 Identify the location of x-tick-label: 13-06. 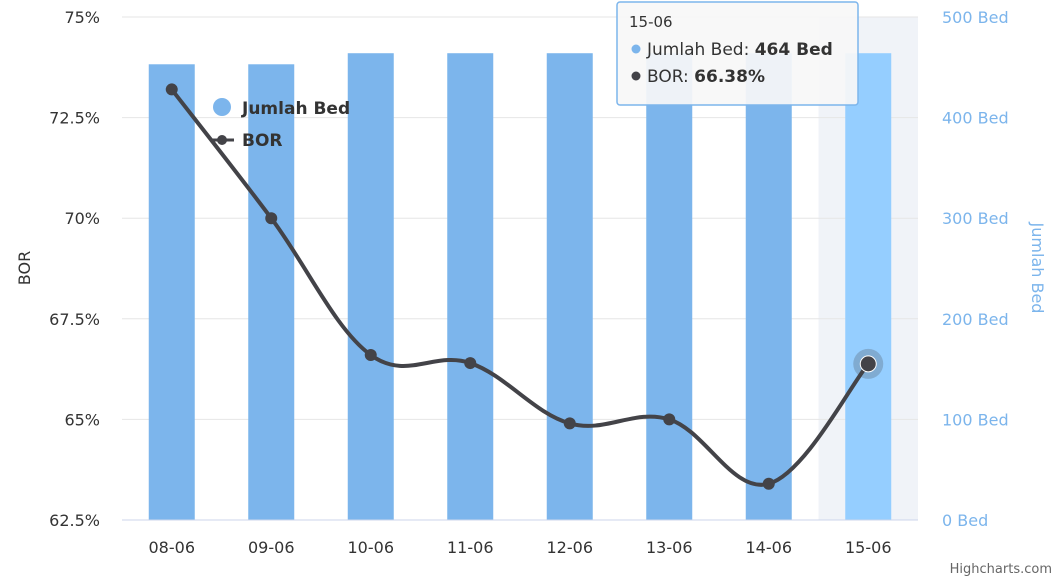
(669, 547).